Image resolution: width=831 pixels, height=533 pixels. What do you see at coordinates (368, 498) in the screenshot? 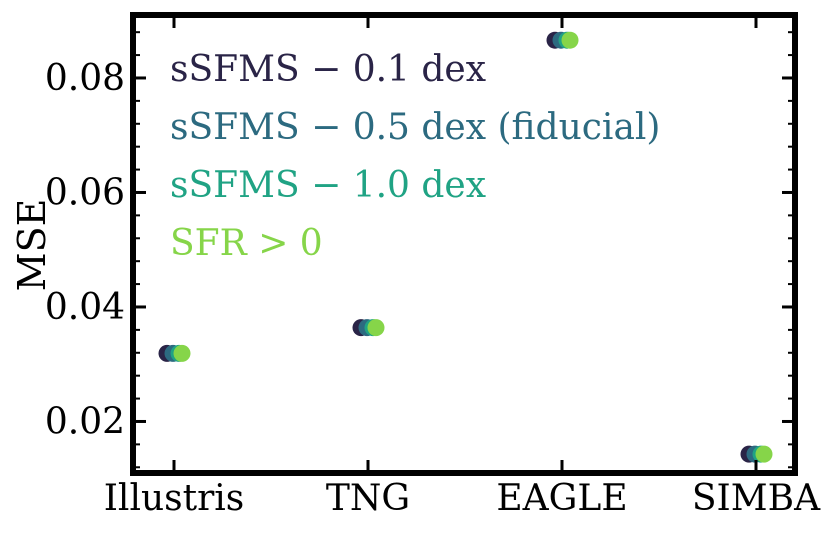
I see `x-tick-label: TNG` at bounding box center [368, 498].